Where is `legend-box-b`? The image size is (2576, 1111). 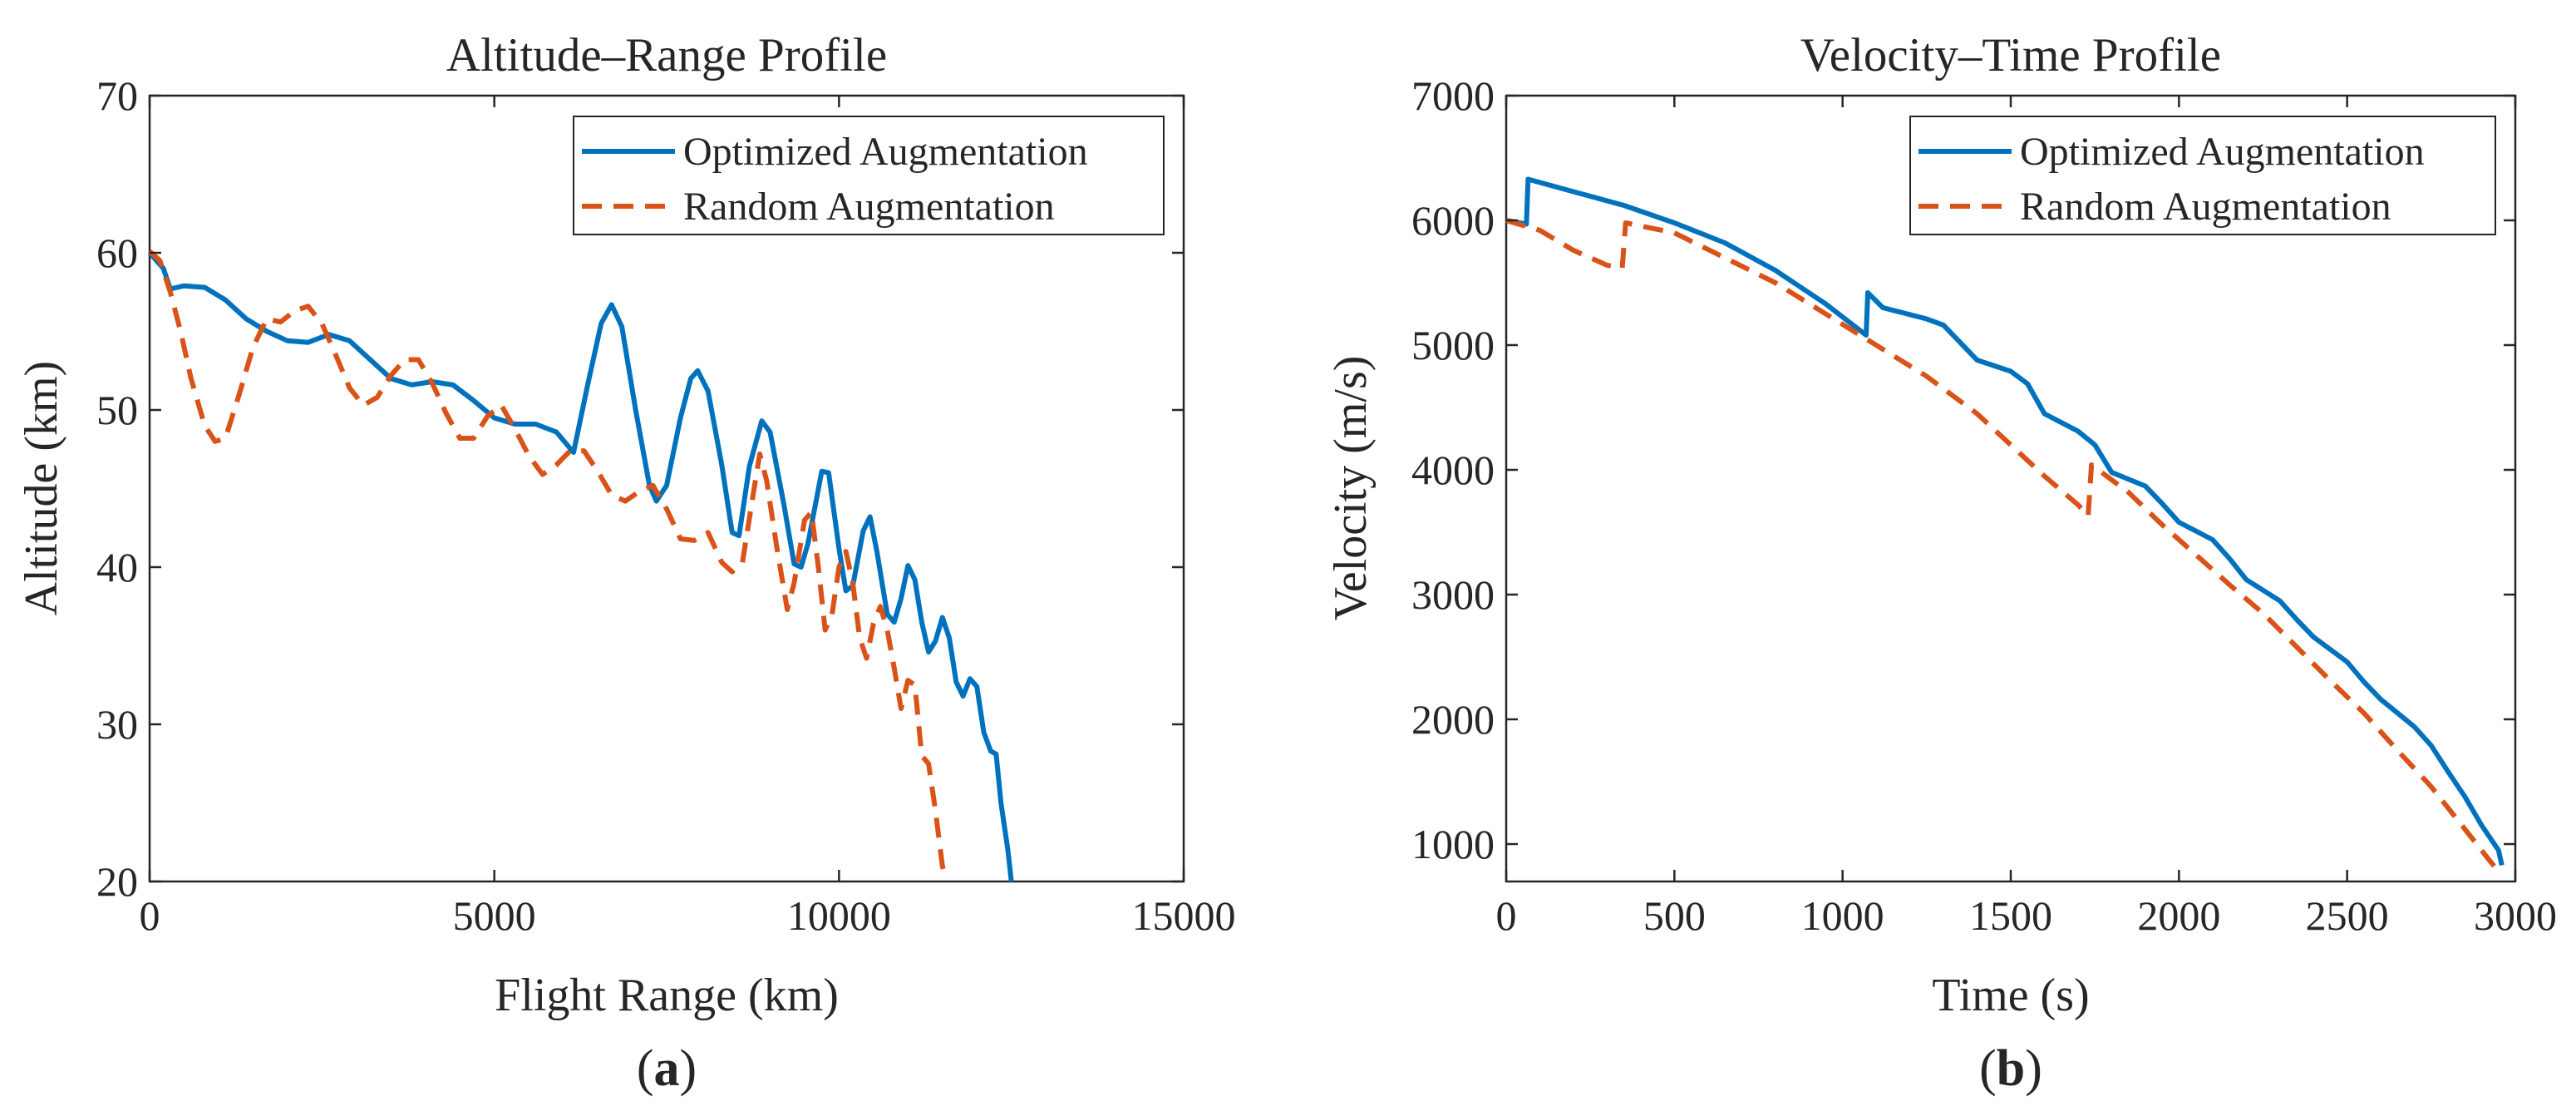
legend-box-b is located at coordinates (2202, 175).